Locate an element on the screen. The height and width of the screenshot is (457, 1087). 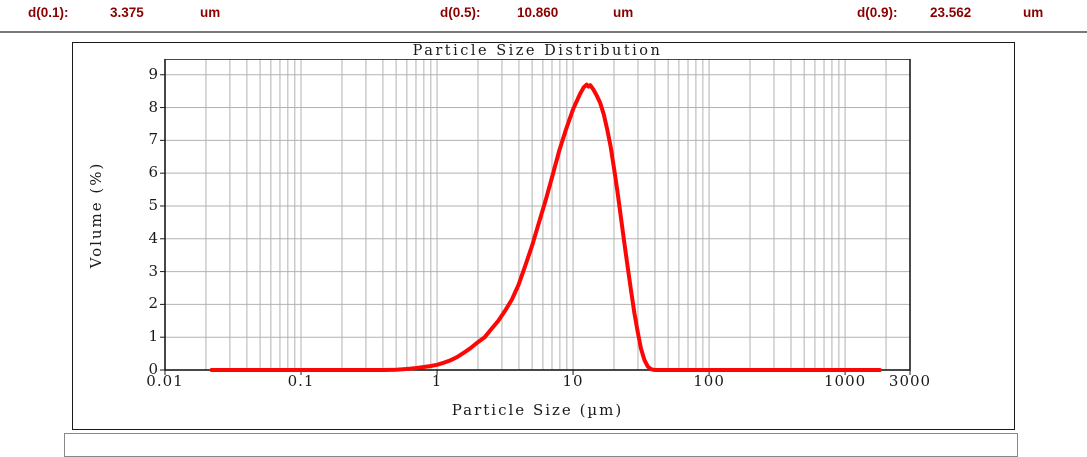
y-tick-label: 7 is located at coordinates (153, 139).